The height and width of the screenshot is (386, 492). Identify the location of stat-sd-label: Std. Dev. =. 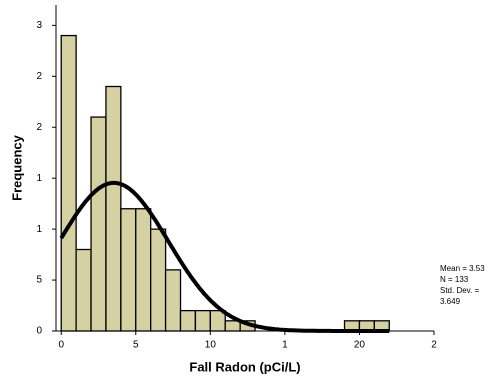
(460, 290).